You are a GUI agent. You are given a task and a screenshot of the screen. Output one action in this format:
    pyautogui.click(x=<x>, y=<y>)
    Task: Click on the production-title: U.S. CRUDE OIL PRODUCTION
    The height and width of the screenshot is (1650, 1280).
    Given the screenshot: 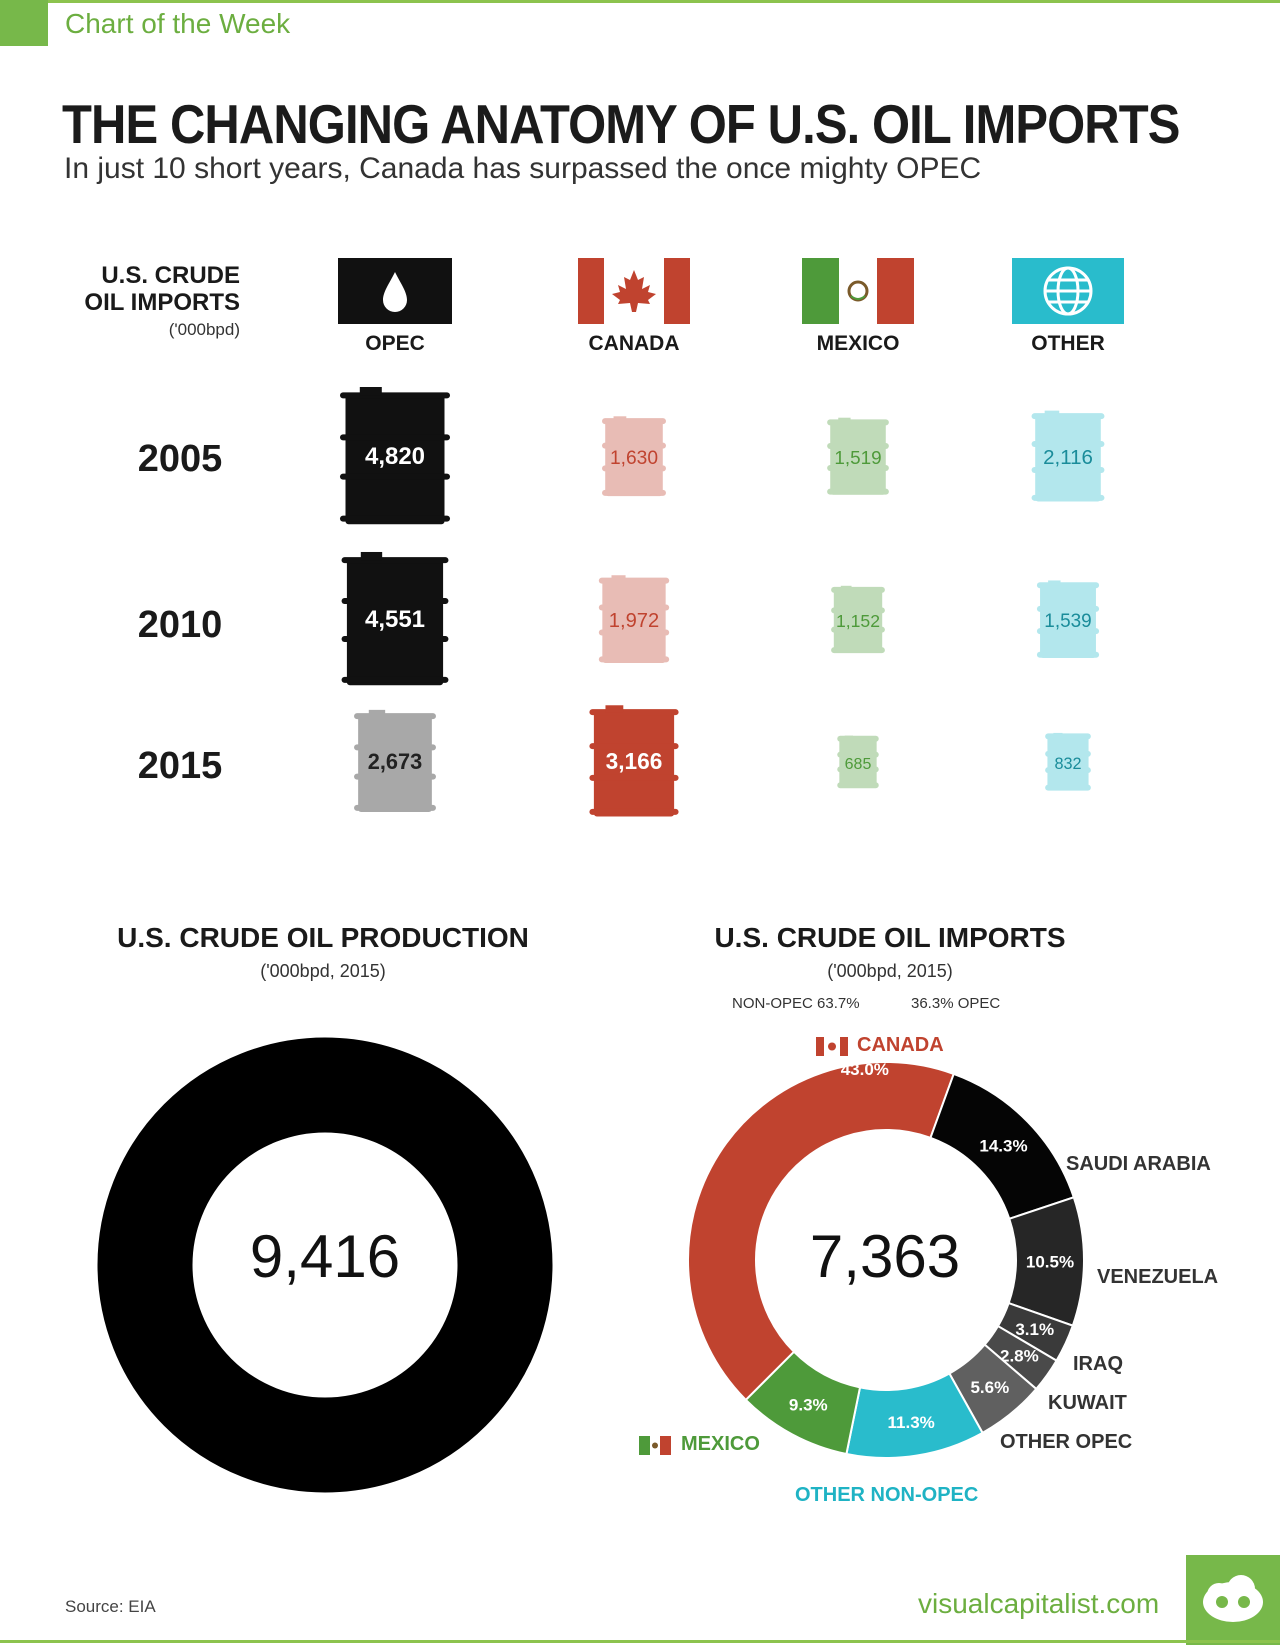 What is the action you would take?
    pyautogui.click(x=323, y=937)
    